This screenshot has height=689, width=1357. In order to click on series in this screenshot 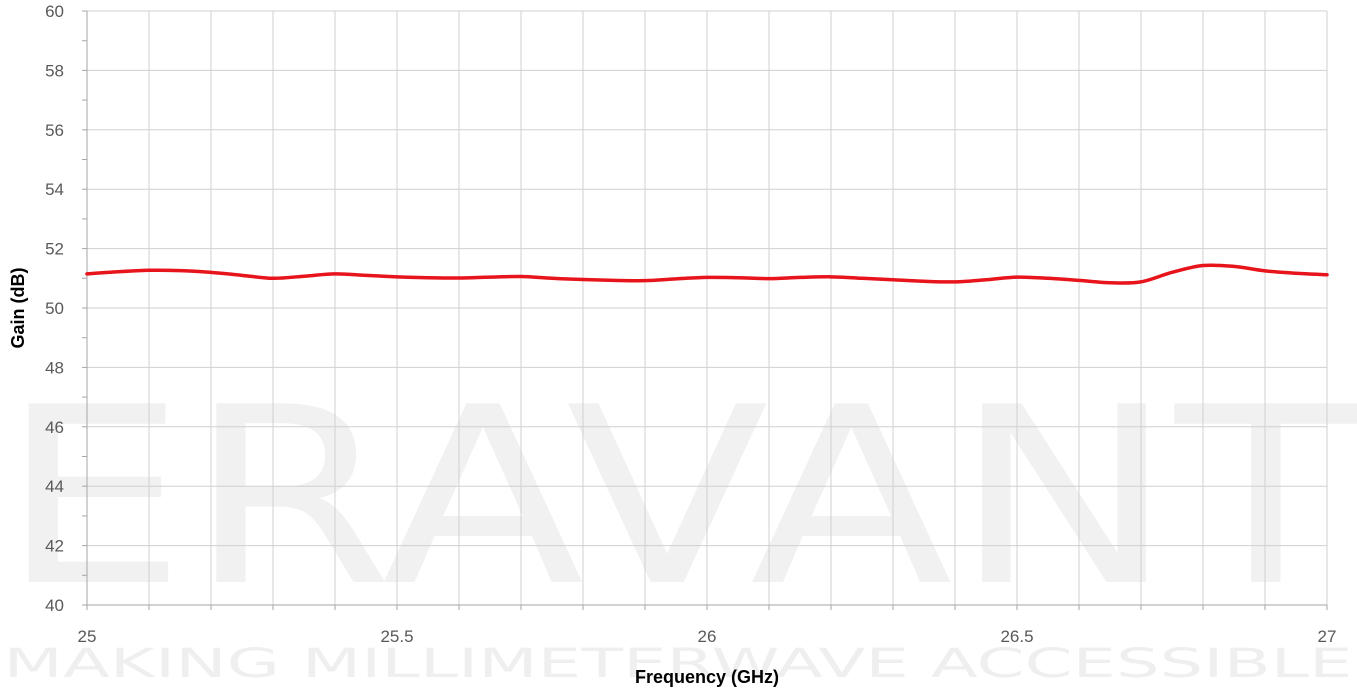, I will do `click(707, 274)`.